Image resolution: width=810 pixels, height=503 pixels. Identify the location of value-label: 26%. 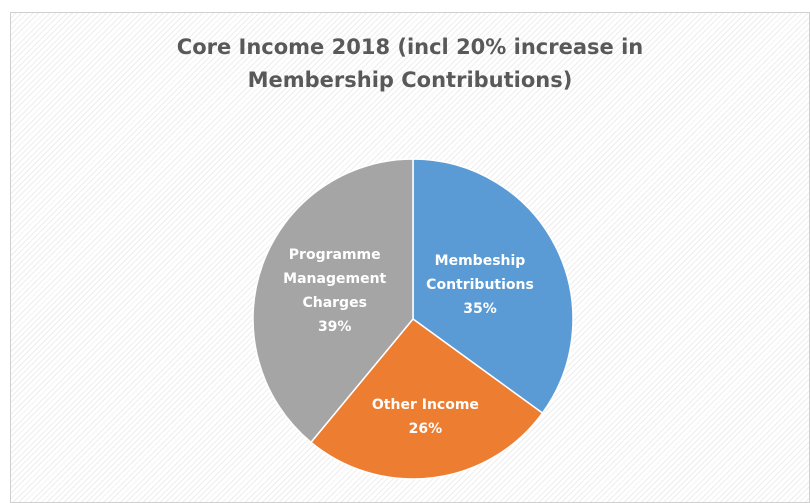
(425, 429).